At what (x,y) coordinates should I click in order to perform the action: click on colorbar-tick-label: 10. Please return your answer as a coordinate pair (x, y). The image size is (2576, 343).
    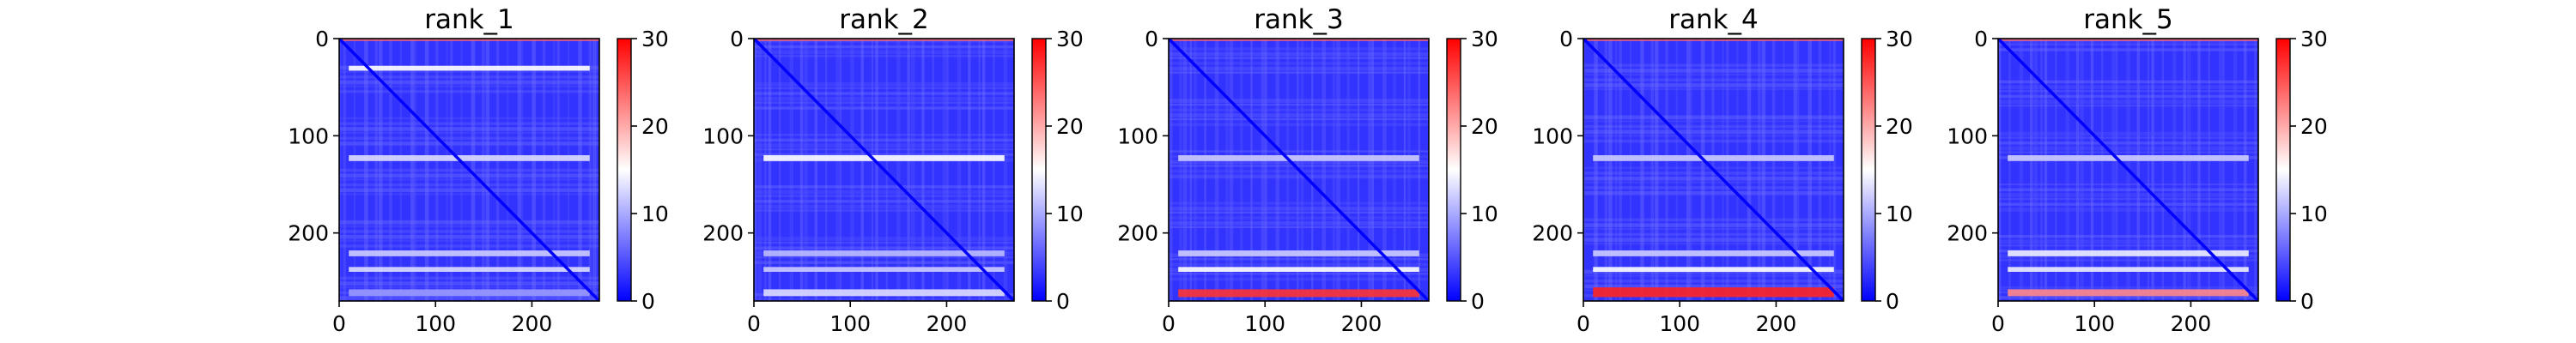
    Looking at the image, I should click on (1070, 214).